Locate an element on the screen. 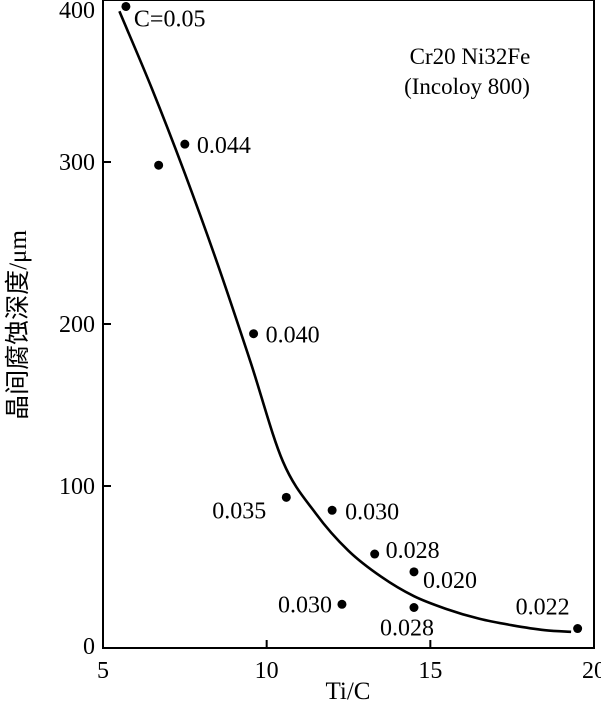 This screenshot has height=706, width=601. x-tick-label: 15 is located at coordinates (430, 671).